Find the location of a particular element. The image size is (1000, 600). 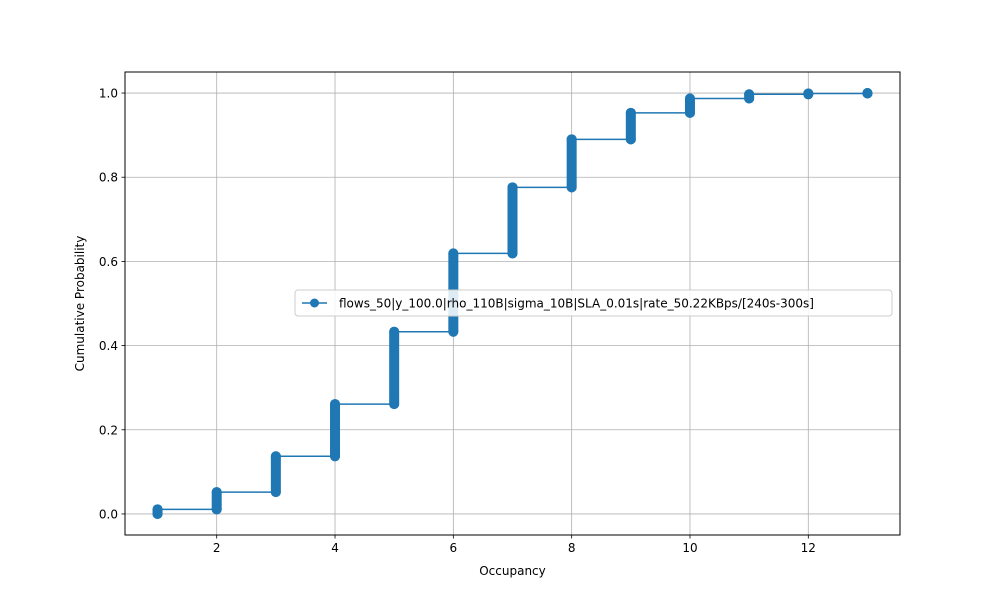

x-tick-label: 10 is located at coordinates (689, 548).